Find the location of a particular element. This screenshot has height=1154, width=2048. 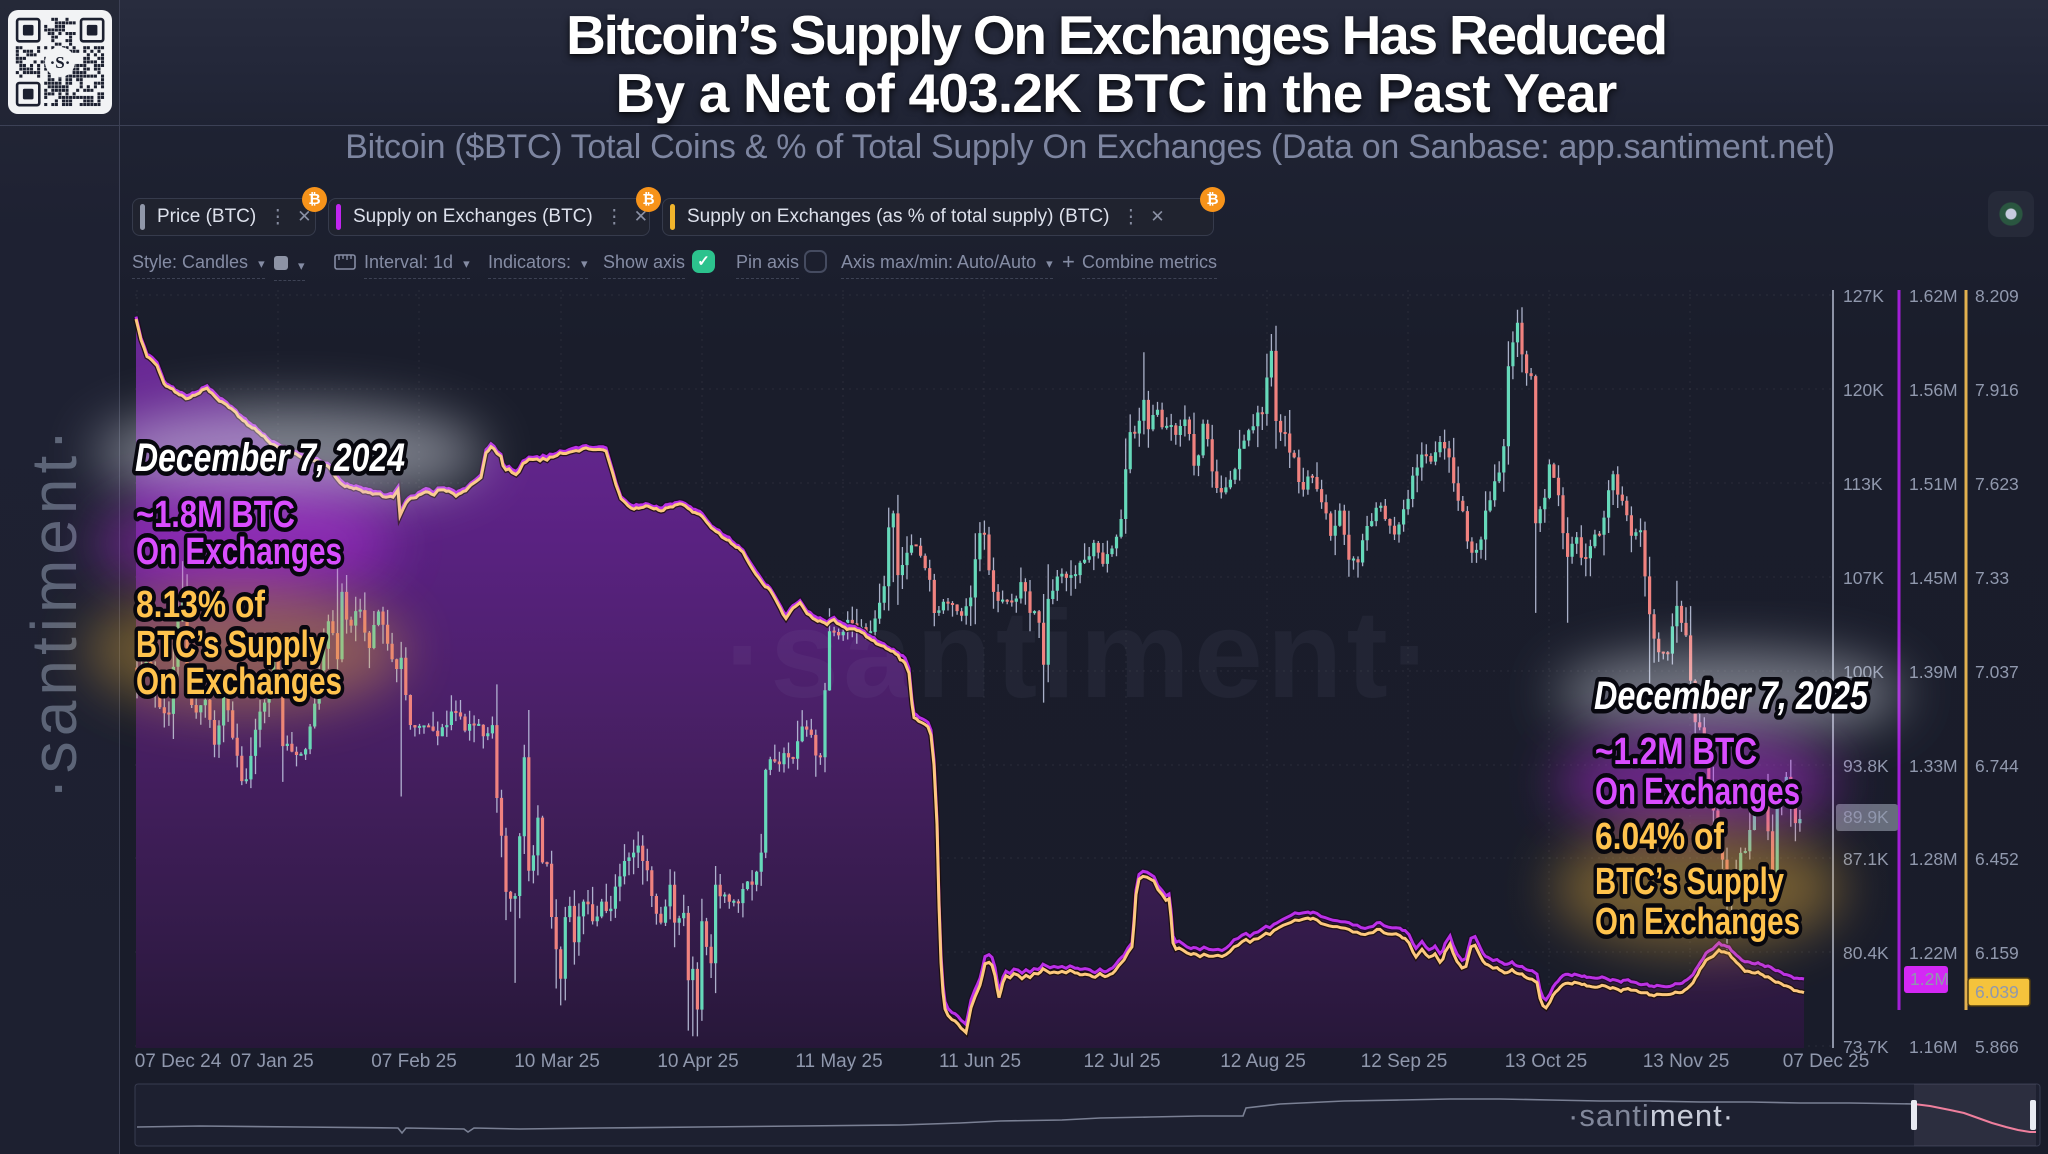

svg-text: 1.51M is located at coordinates (1933, 484).